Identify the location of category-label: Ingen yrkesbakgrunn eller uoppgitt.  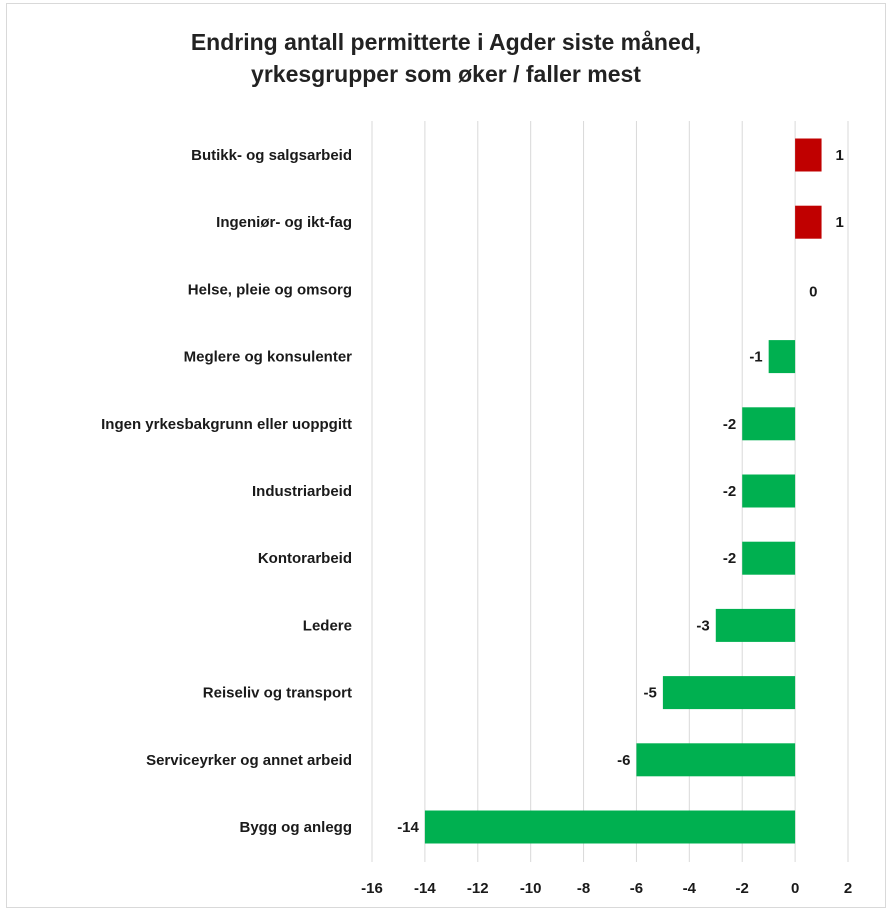
(226, 424).